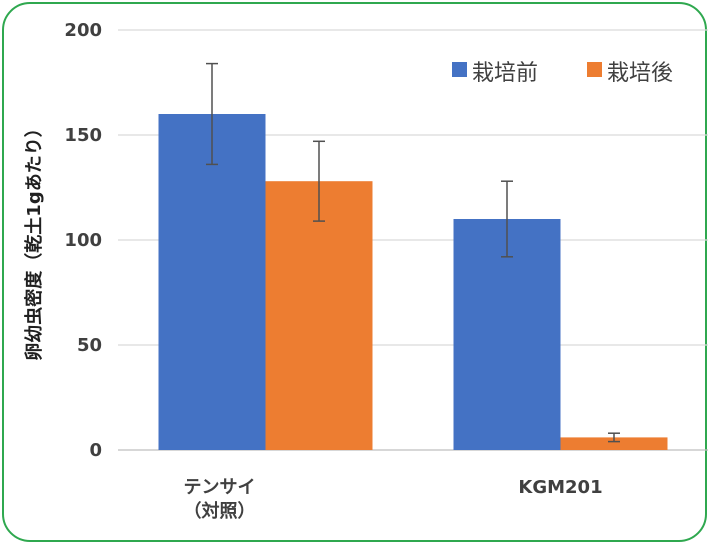 The width and height of the screenshot is (713, 542). What do you see at coordinates (560, 487) in the screenshot?
I see `x-category-label: KGM201` at bounding box center [560, 487].